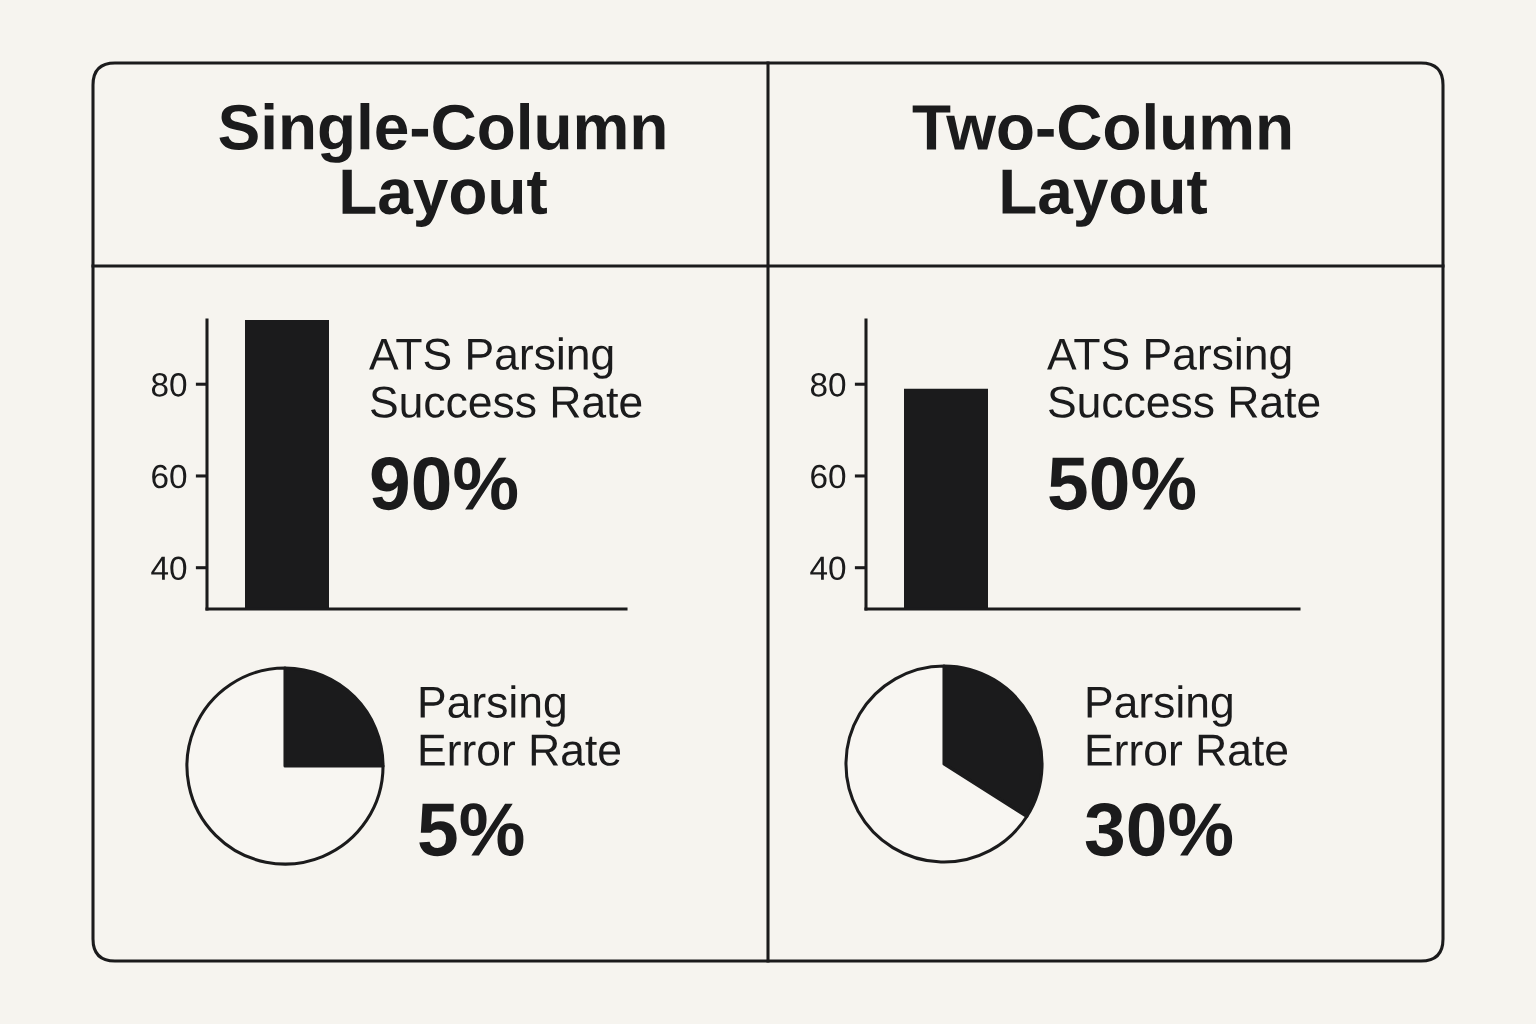 This screenshot has height=1024, width=1536. Describe the element at coordinates (1159, 830) in the screenshot. I see `text: 30%` at that location.